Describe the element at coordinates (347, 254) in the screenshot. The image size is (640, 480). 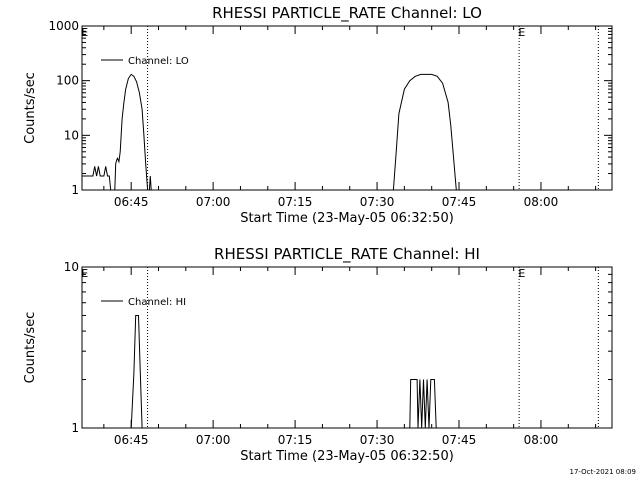
I see `chart-title: RHESSI PARTICLE_RATE Channel: HI` at that location.